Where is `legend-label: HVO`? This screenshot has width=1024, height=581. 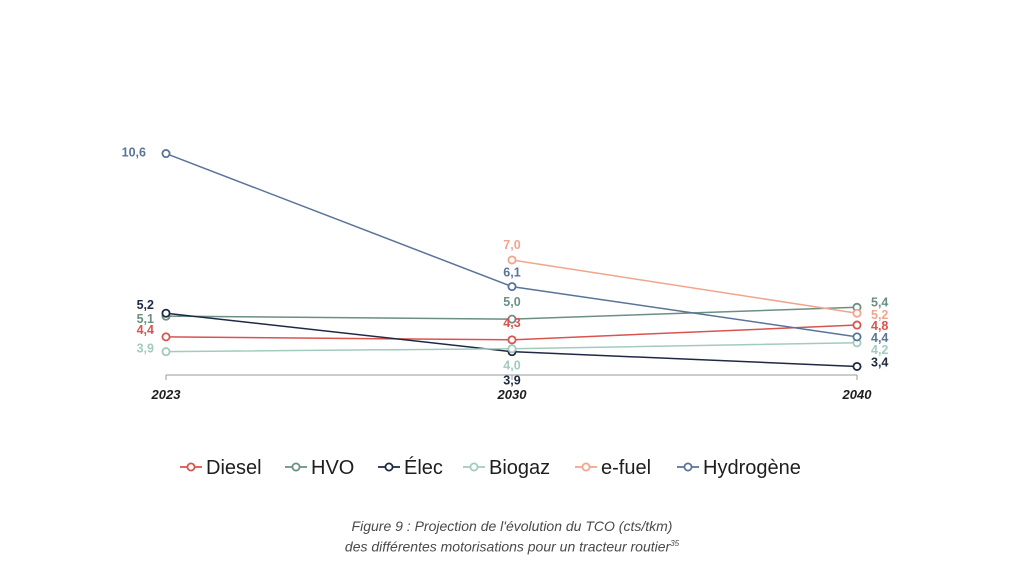 legend-label: HVO is located at coordinates (332, 468).